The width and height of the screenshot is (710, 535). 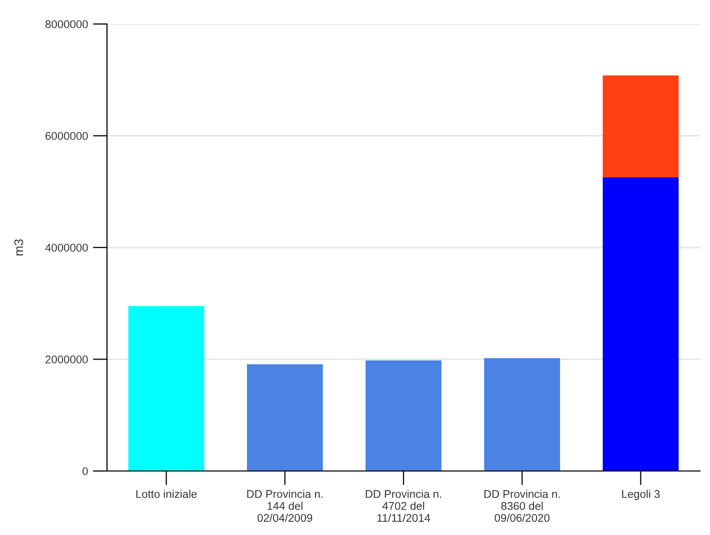 I want to click on x-tick-label: DD Provincia n. 8360 del 09/06/2020, so click(x=522, y=506).